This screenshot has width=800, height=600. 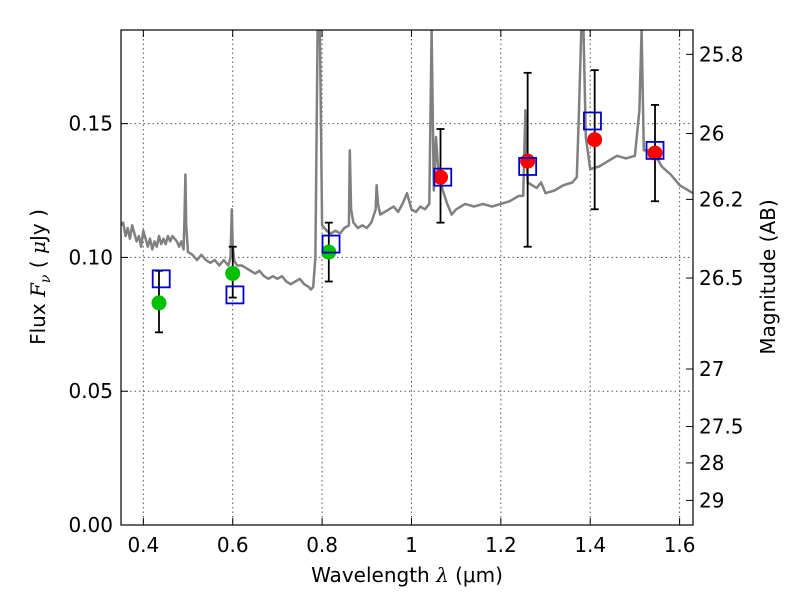 I want to click on magnitude-axis-title: Magnitude (AB), so click(x=768, y=276).